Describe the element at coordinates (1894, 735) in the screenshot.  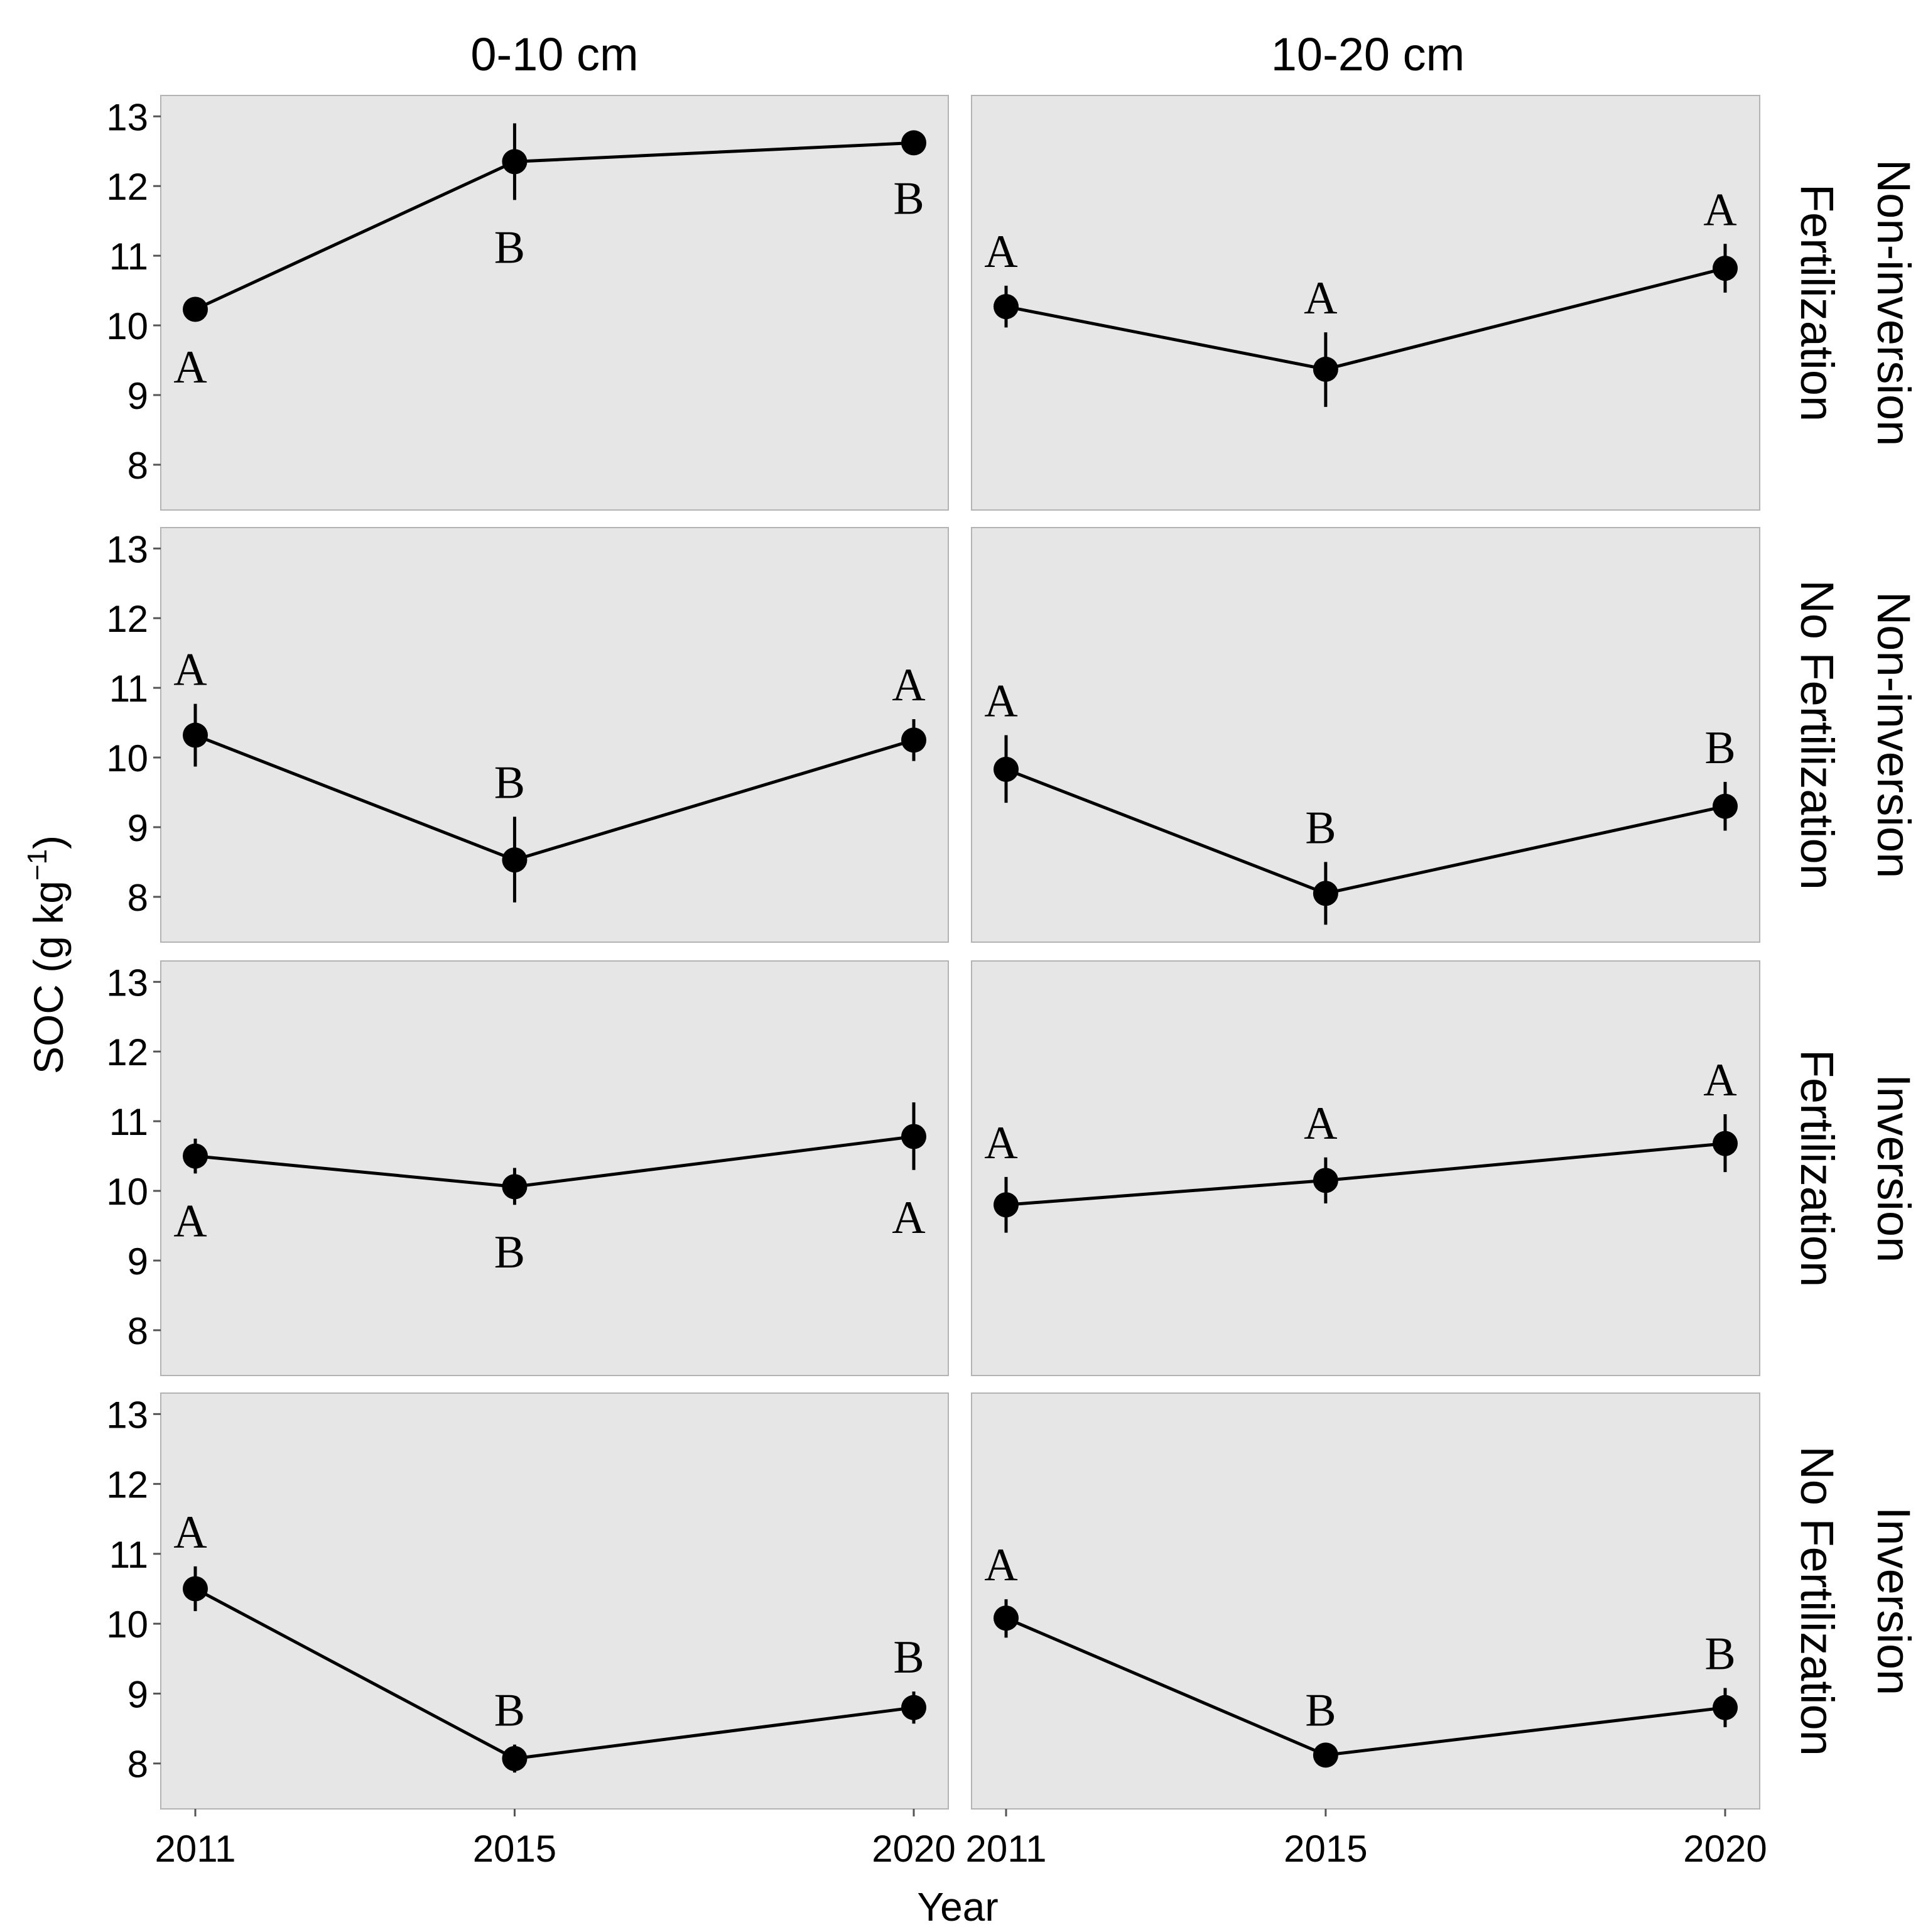
I see `row-label-line1: Non-inversion` at that location.